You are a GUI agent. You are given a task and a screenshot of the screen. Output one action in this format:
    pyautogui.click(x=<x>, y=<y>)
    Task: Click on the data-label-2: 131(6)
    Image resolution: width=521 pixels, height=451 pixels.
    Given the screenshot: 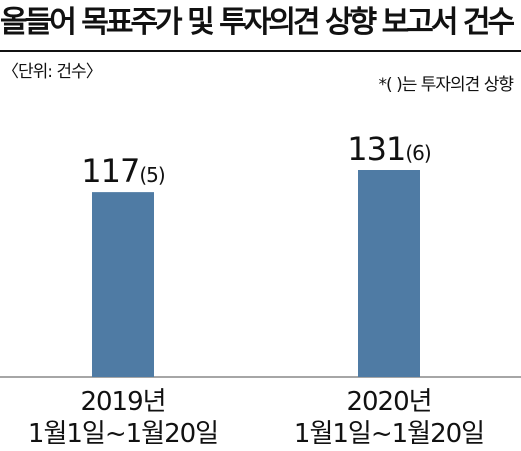 What is the action you would take?
    pyautogui.click(x=389, y=149)
    